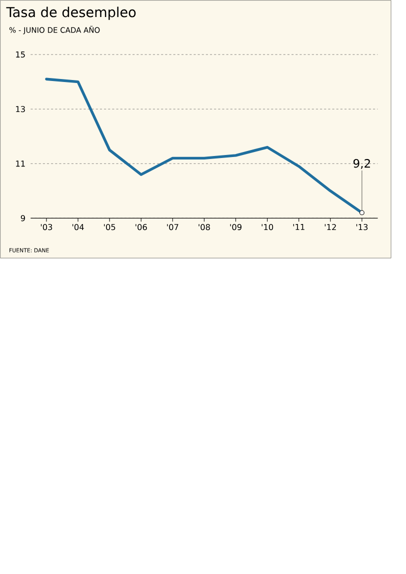 The image size is (406, 574). Describe the element at coordinates (110, 227) in the screenshot. I see `x-tick-label: '05` at that location.